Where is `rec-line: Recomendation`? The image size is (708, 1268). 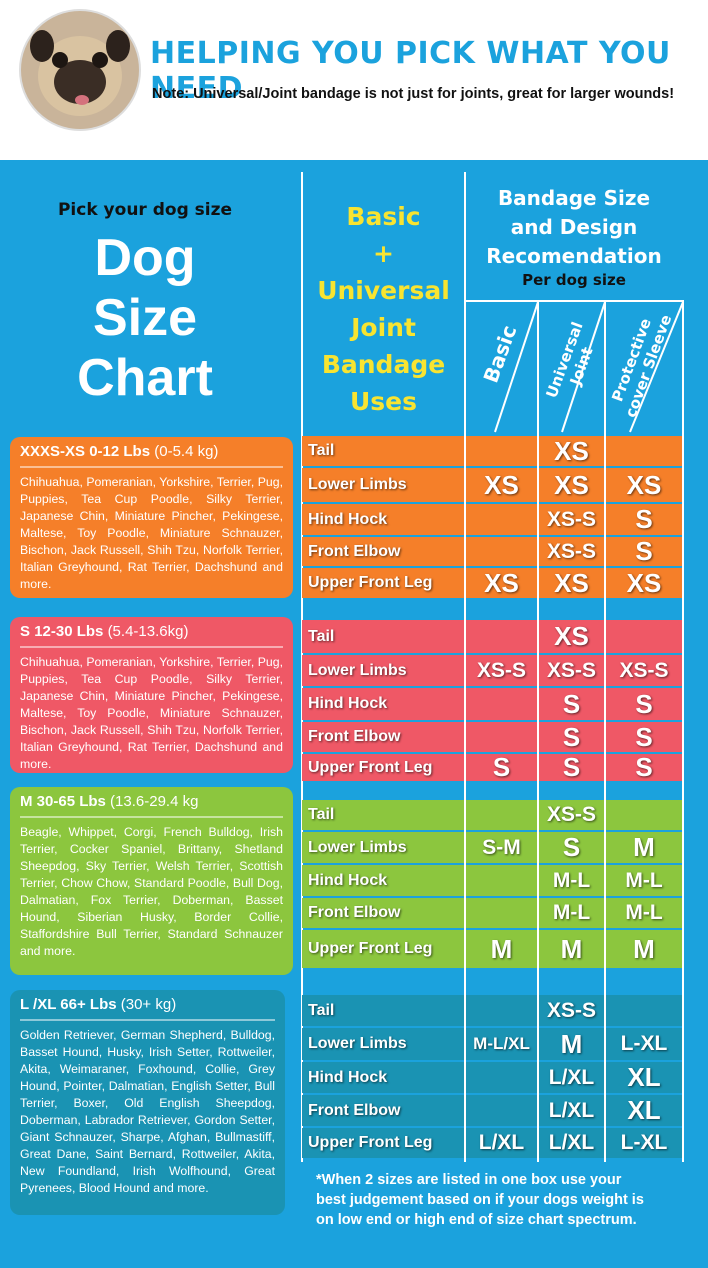
rec-line: Recomendation is located at coordinates (574, 256).